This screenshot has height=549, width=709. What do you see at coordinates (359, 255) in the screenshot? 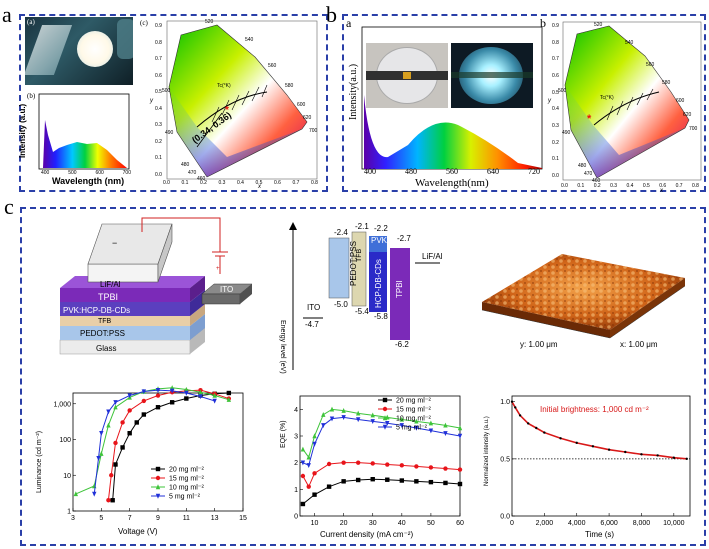
I see `energy-tfb-name: TFB` at bounding box center [359, 255].